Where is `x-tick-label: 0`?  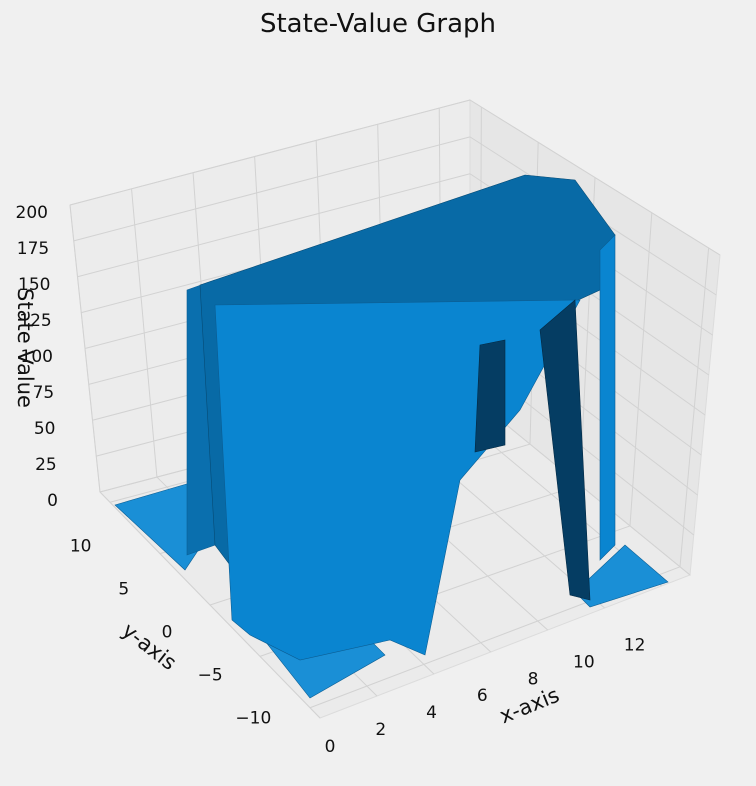
x-tick-label: 0 is located at coordinates (330, 747).